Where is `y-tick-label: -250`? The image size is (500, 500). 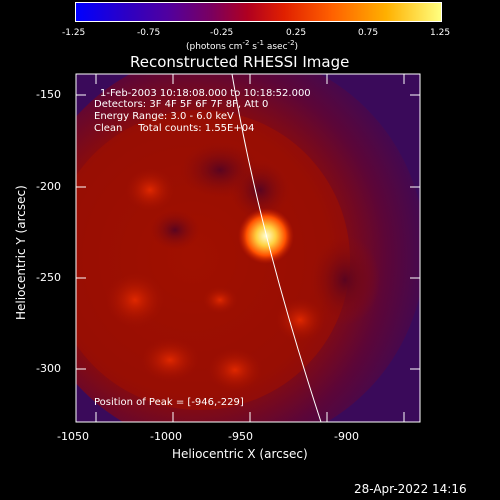 y-tick-label: -250 is located at coordinates (48, 277).